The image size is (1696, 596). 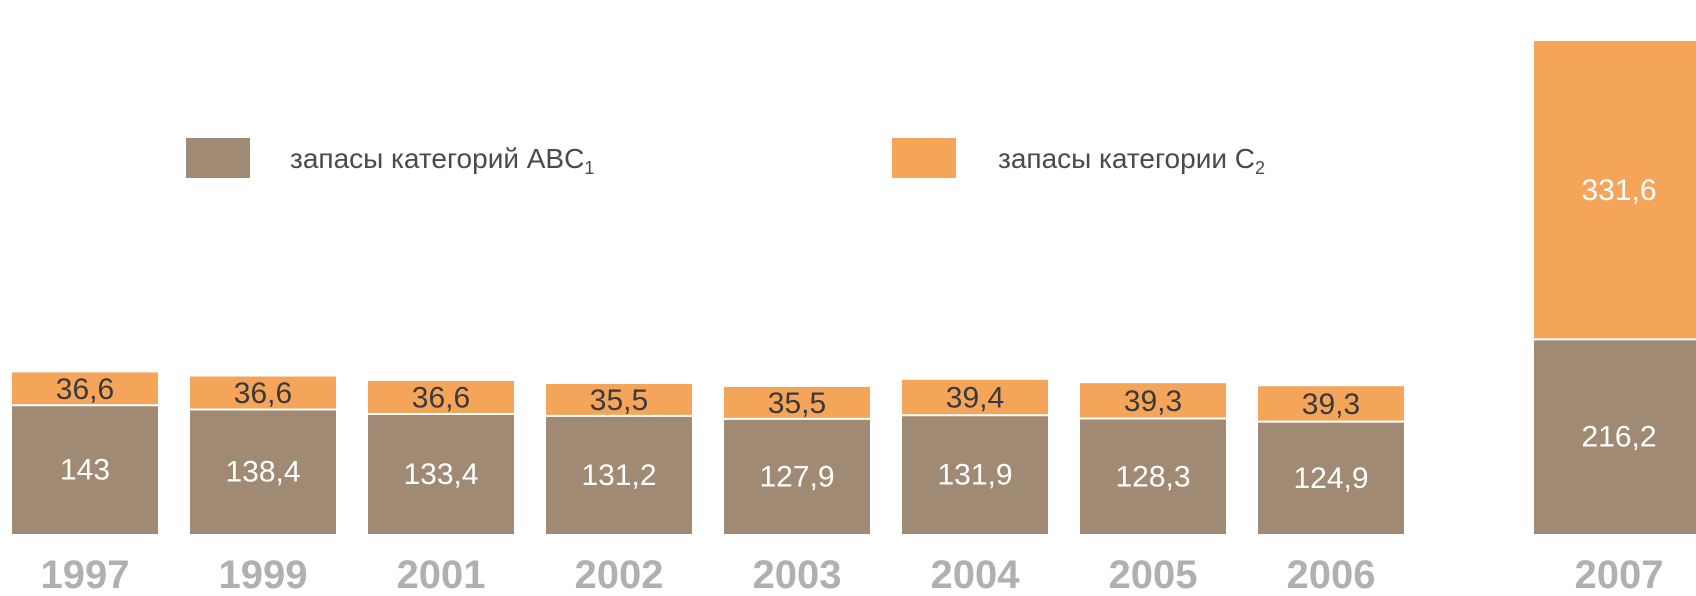 I want to click on x-tick-label: 1997, so click(x=85, y=574).